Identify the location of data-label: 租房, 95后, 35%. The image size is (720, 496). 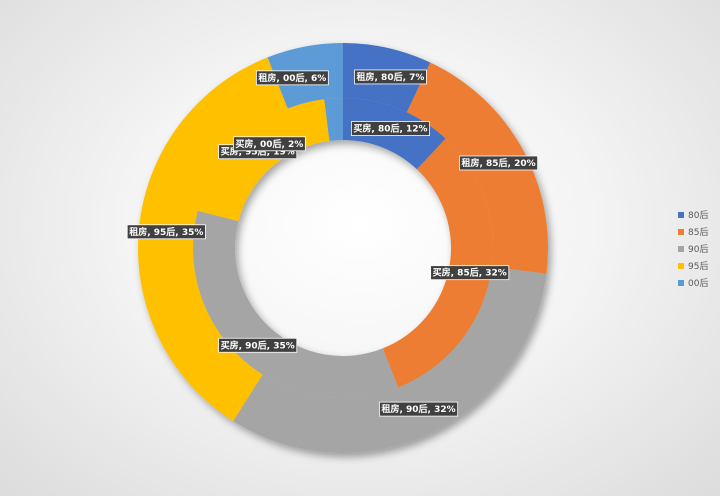
(166, 232).